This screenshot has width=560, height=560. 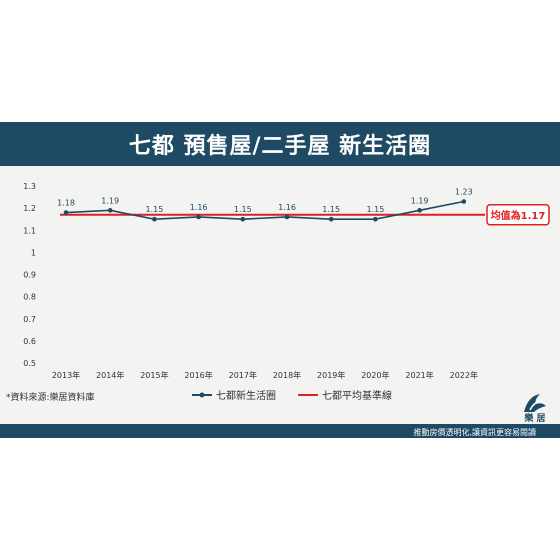 What do you see at coordinates (280, 431) in the screenshot?
I see `footer-bar` at bounding box center [280, 431].